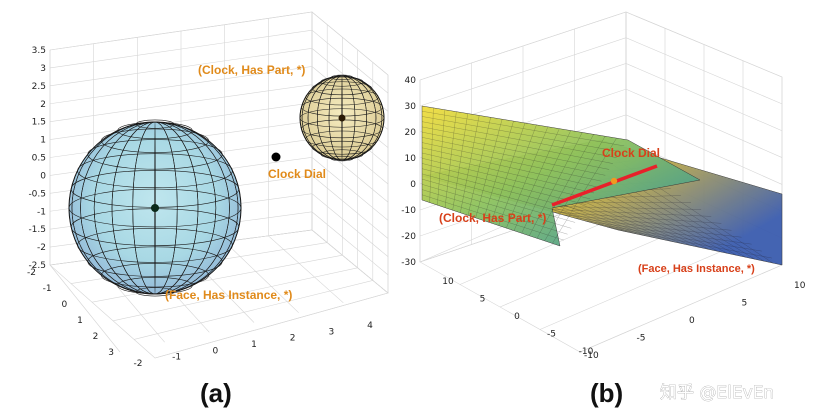  I want to click on b-y-tick-label: 0, so click(692, 321).